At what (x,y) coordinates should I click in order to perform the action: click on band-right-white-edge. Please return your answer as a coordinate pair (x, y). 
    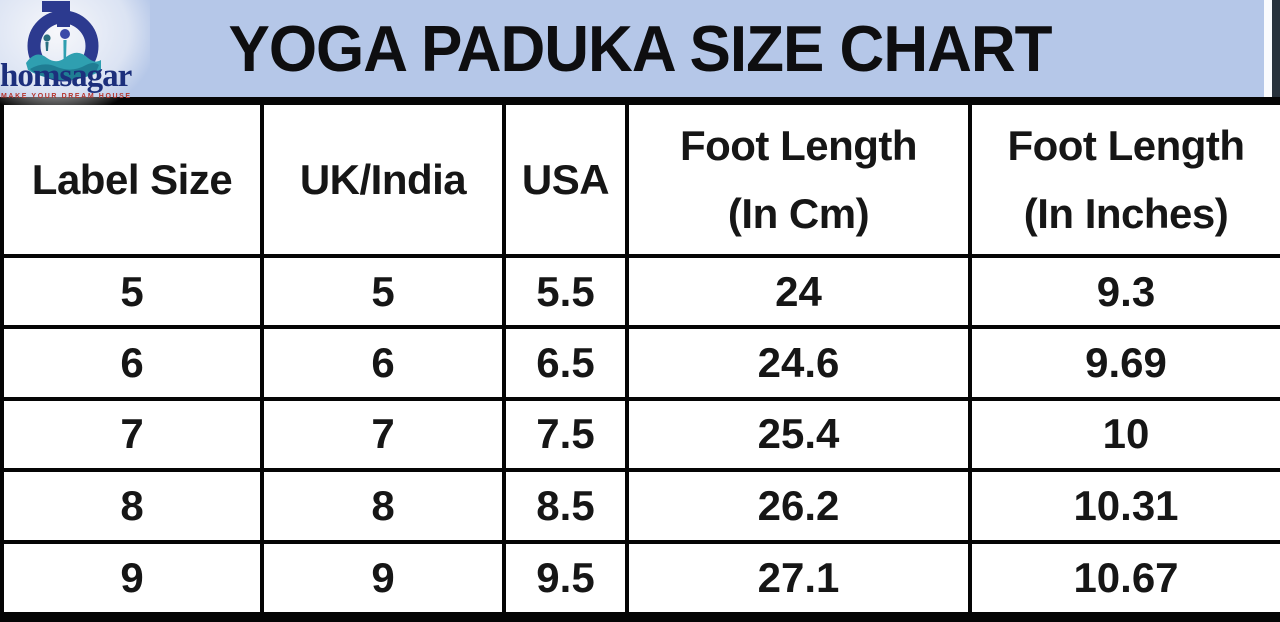
    Looking at the image, I should click on (1268, 48).